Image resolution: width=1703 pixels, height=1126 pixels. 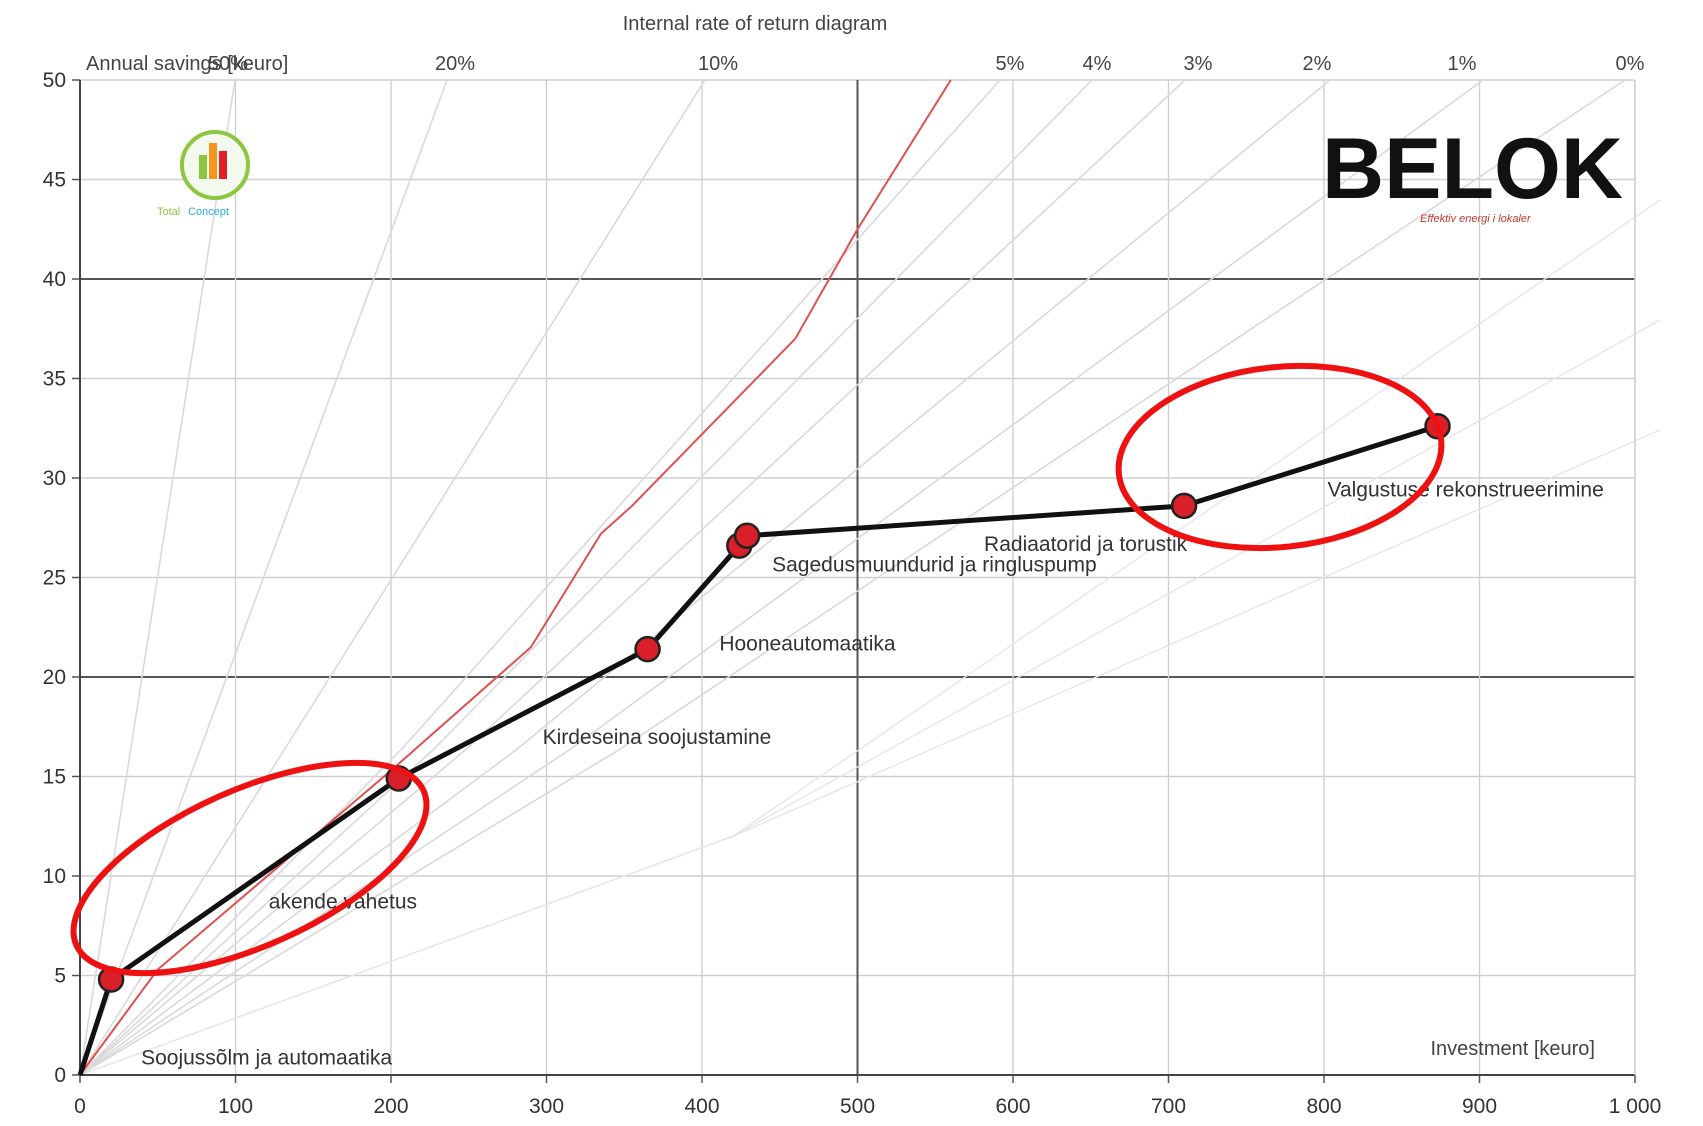 What do you see at coordinates (1012, 1106) in the screenshot?
I see `x-tick-label: 600` at bounding box center [1012, 1106].